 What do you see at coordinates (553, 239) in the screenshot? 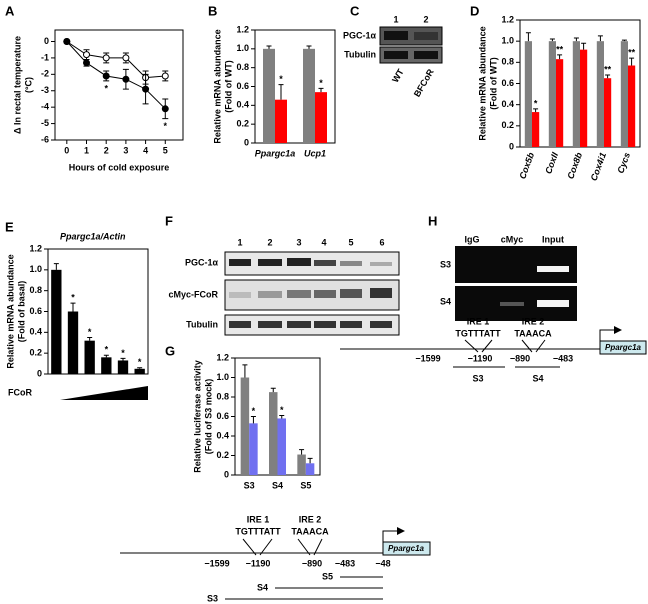
I see `column-label: Input` at bounding box center [553, 239].